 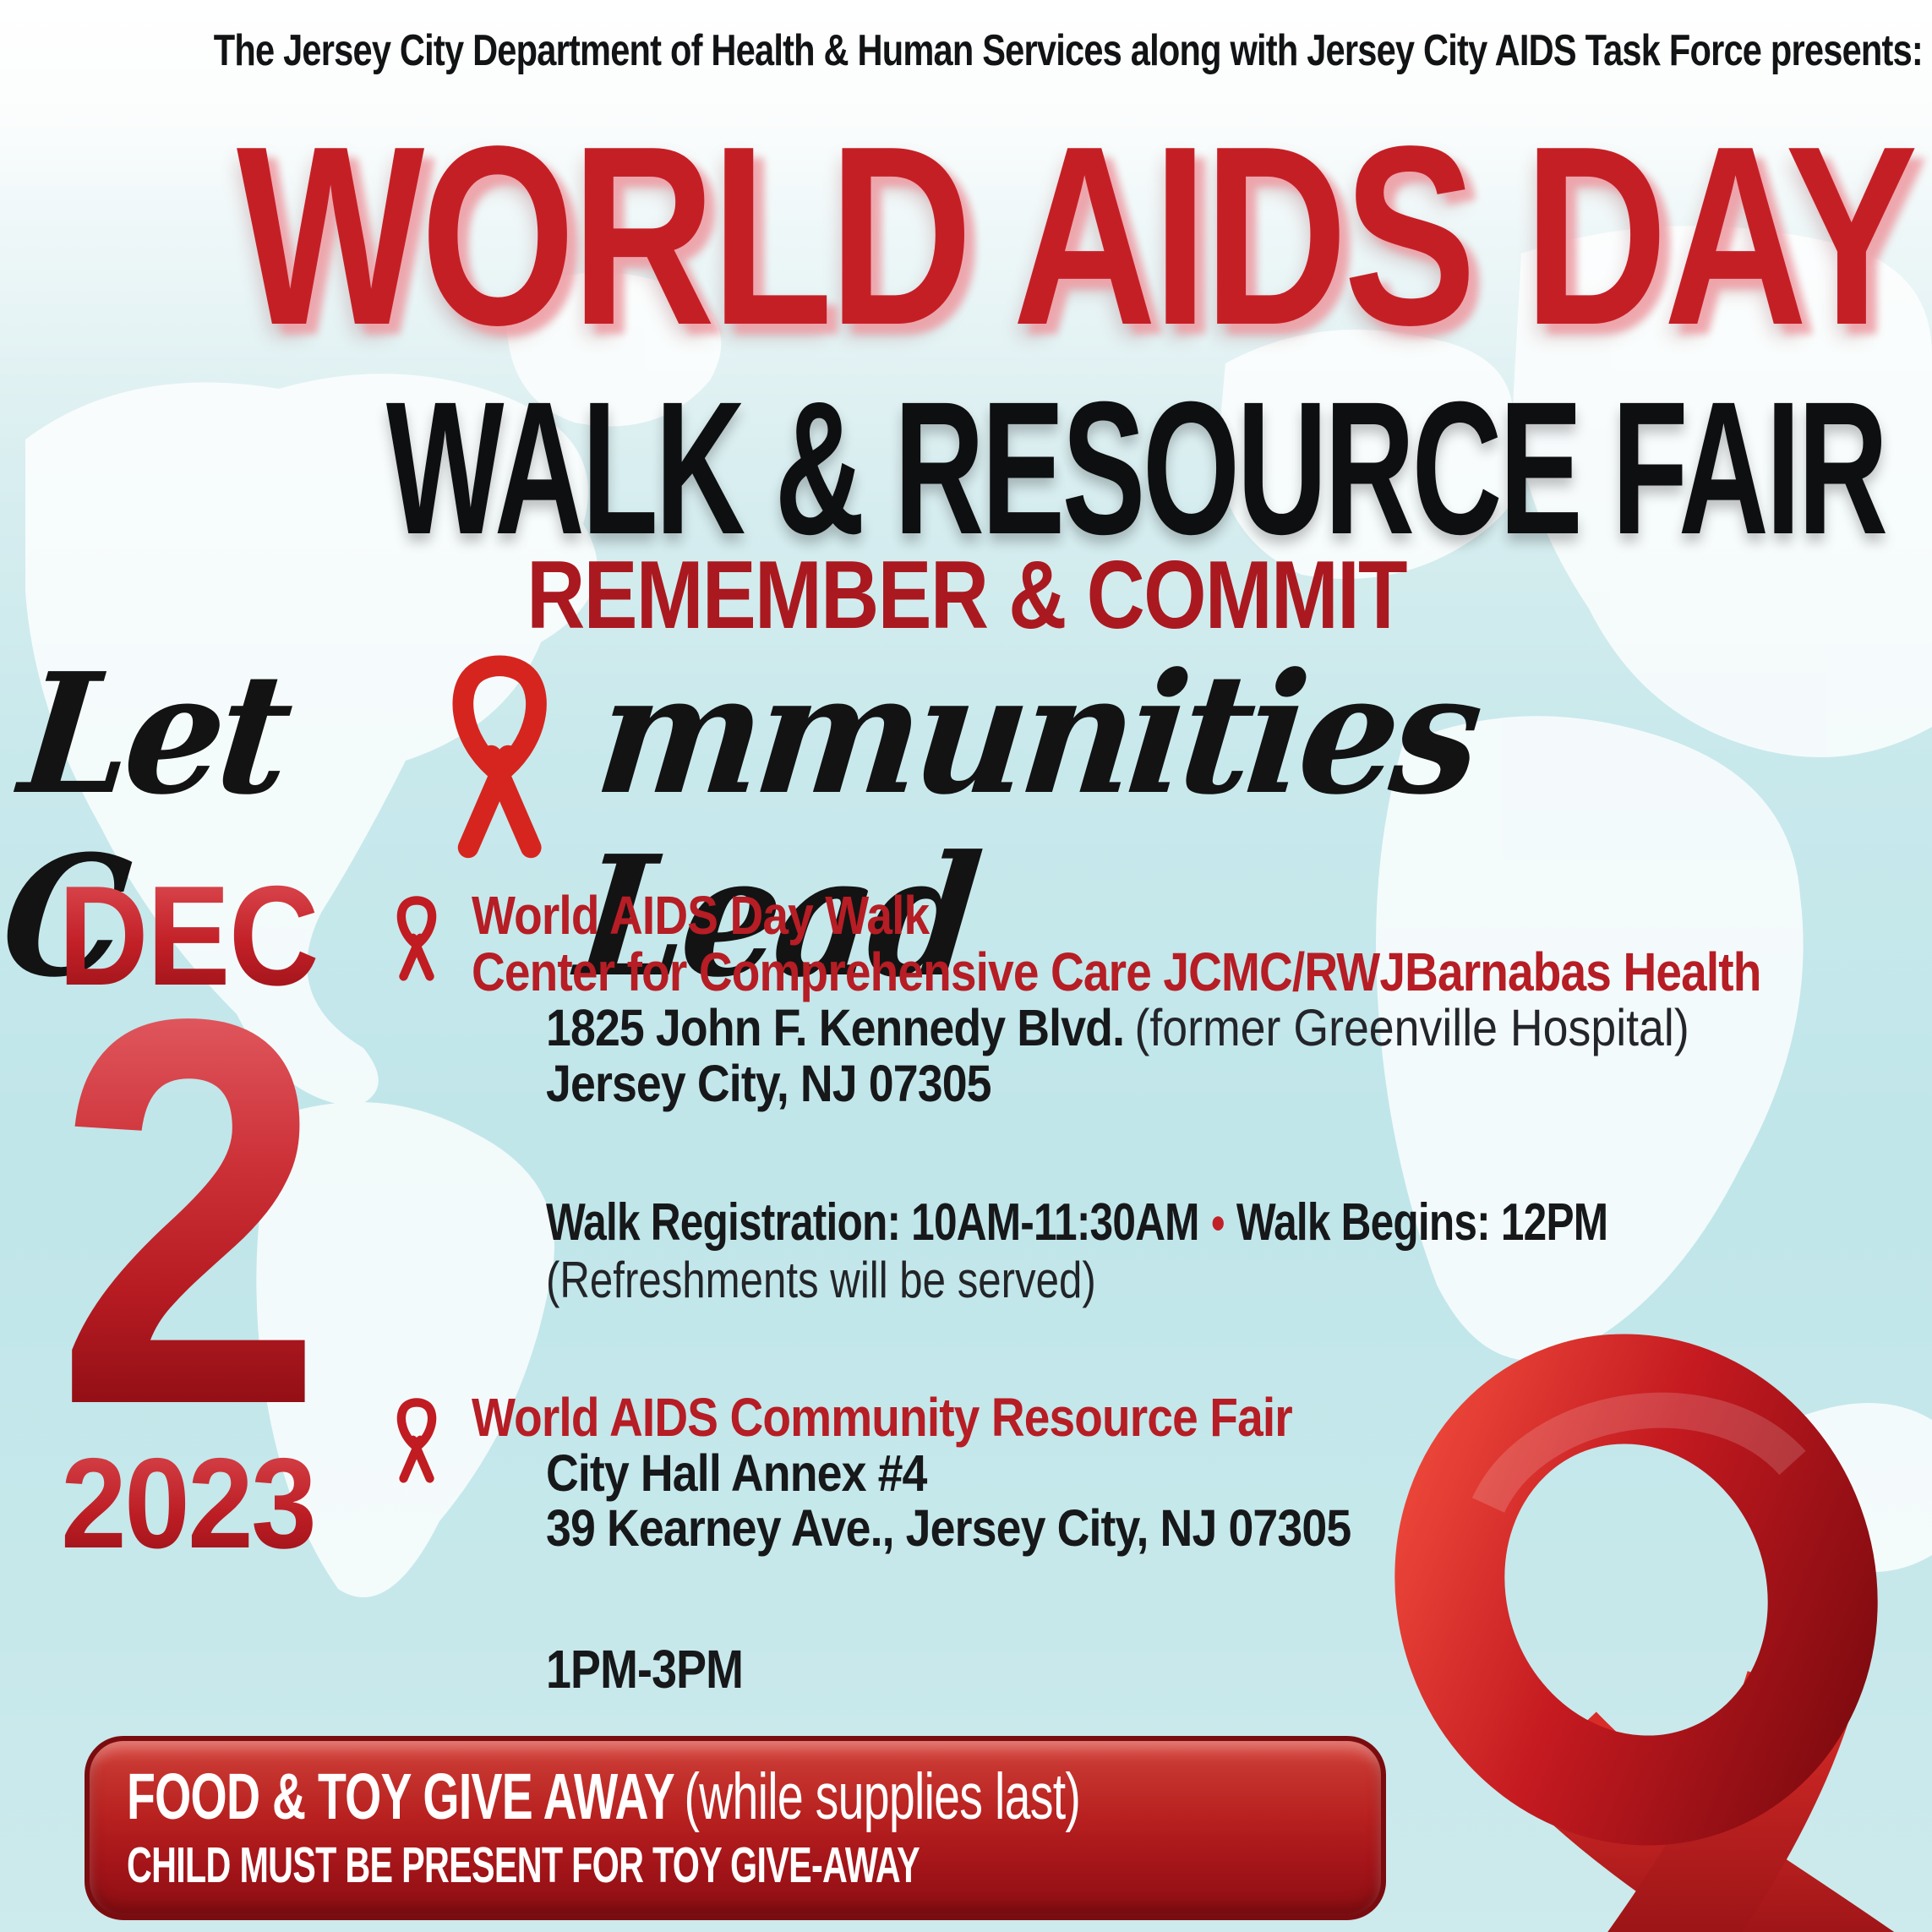 What do you see at coordinates (1644, 1633) in the screenshot?
I see `aids-ribbon-graphic` at bounding box center [1644, 1633].